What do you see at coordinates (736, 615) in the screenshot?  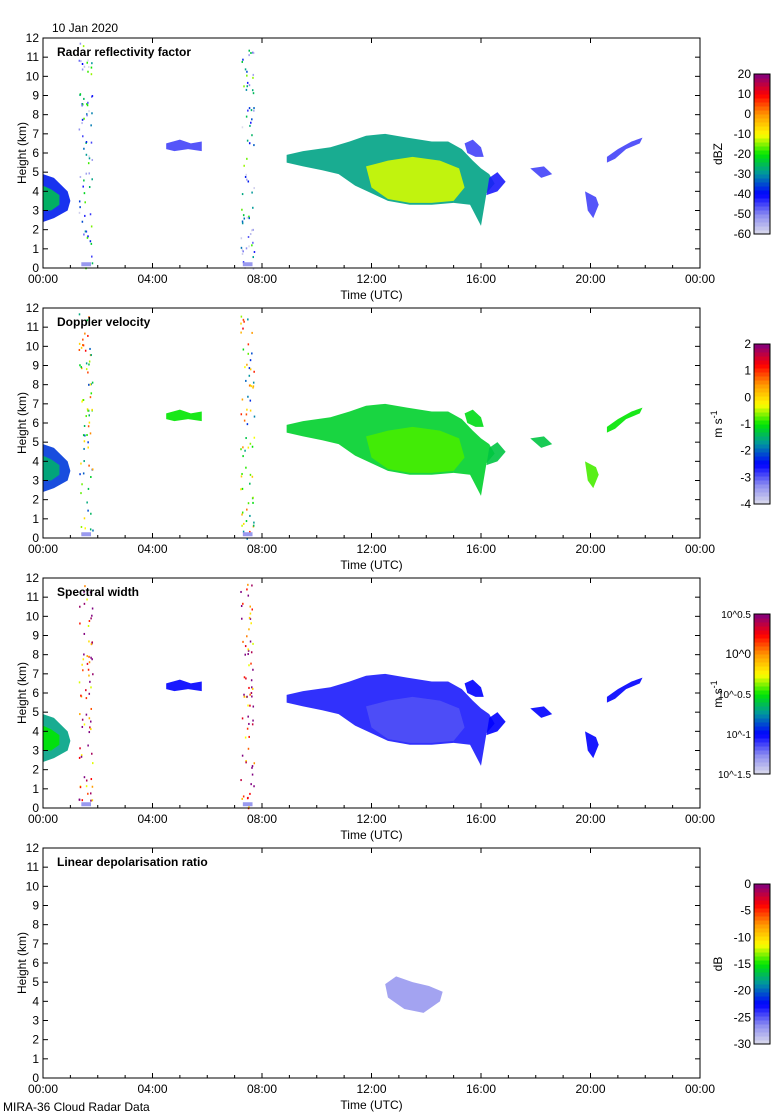 I see `colorbar-tick-label: 10^0.5` at bounding box center [736, 615].